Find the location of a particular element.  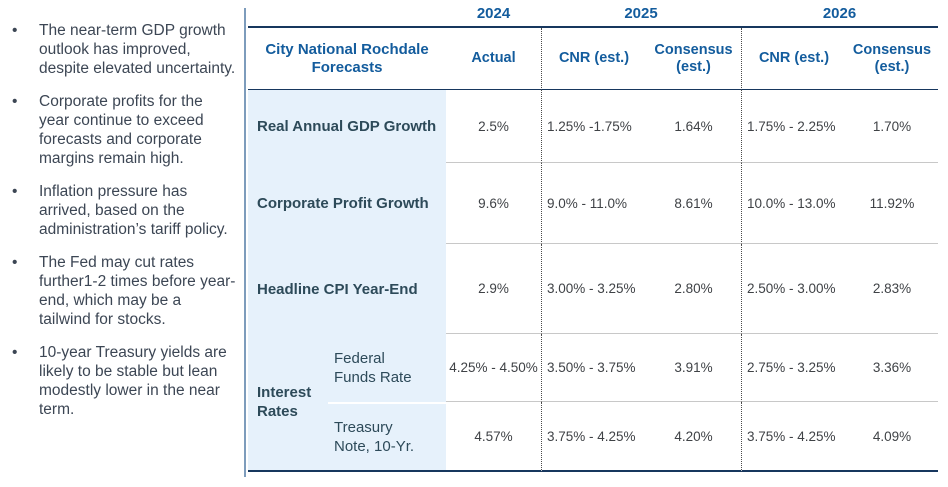

gdp-consensus-2026: 1.70% is located at coordinates (892, 126).